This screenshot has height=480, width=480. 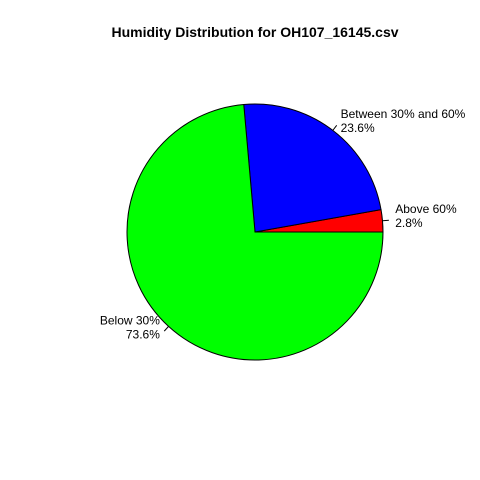 I want to click on slice-percent-1: 2.8%, so click(x=409, y=223).